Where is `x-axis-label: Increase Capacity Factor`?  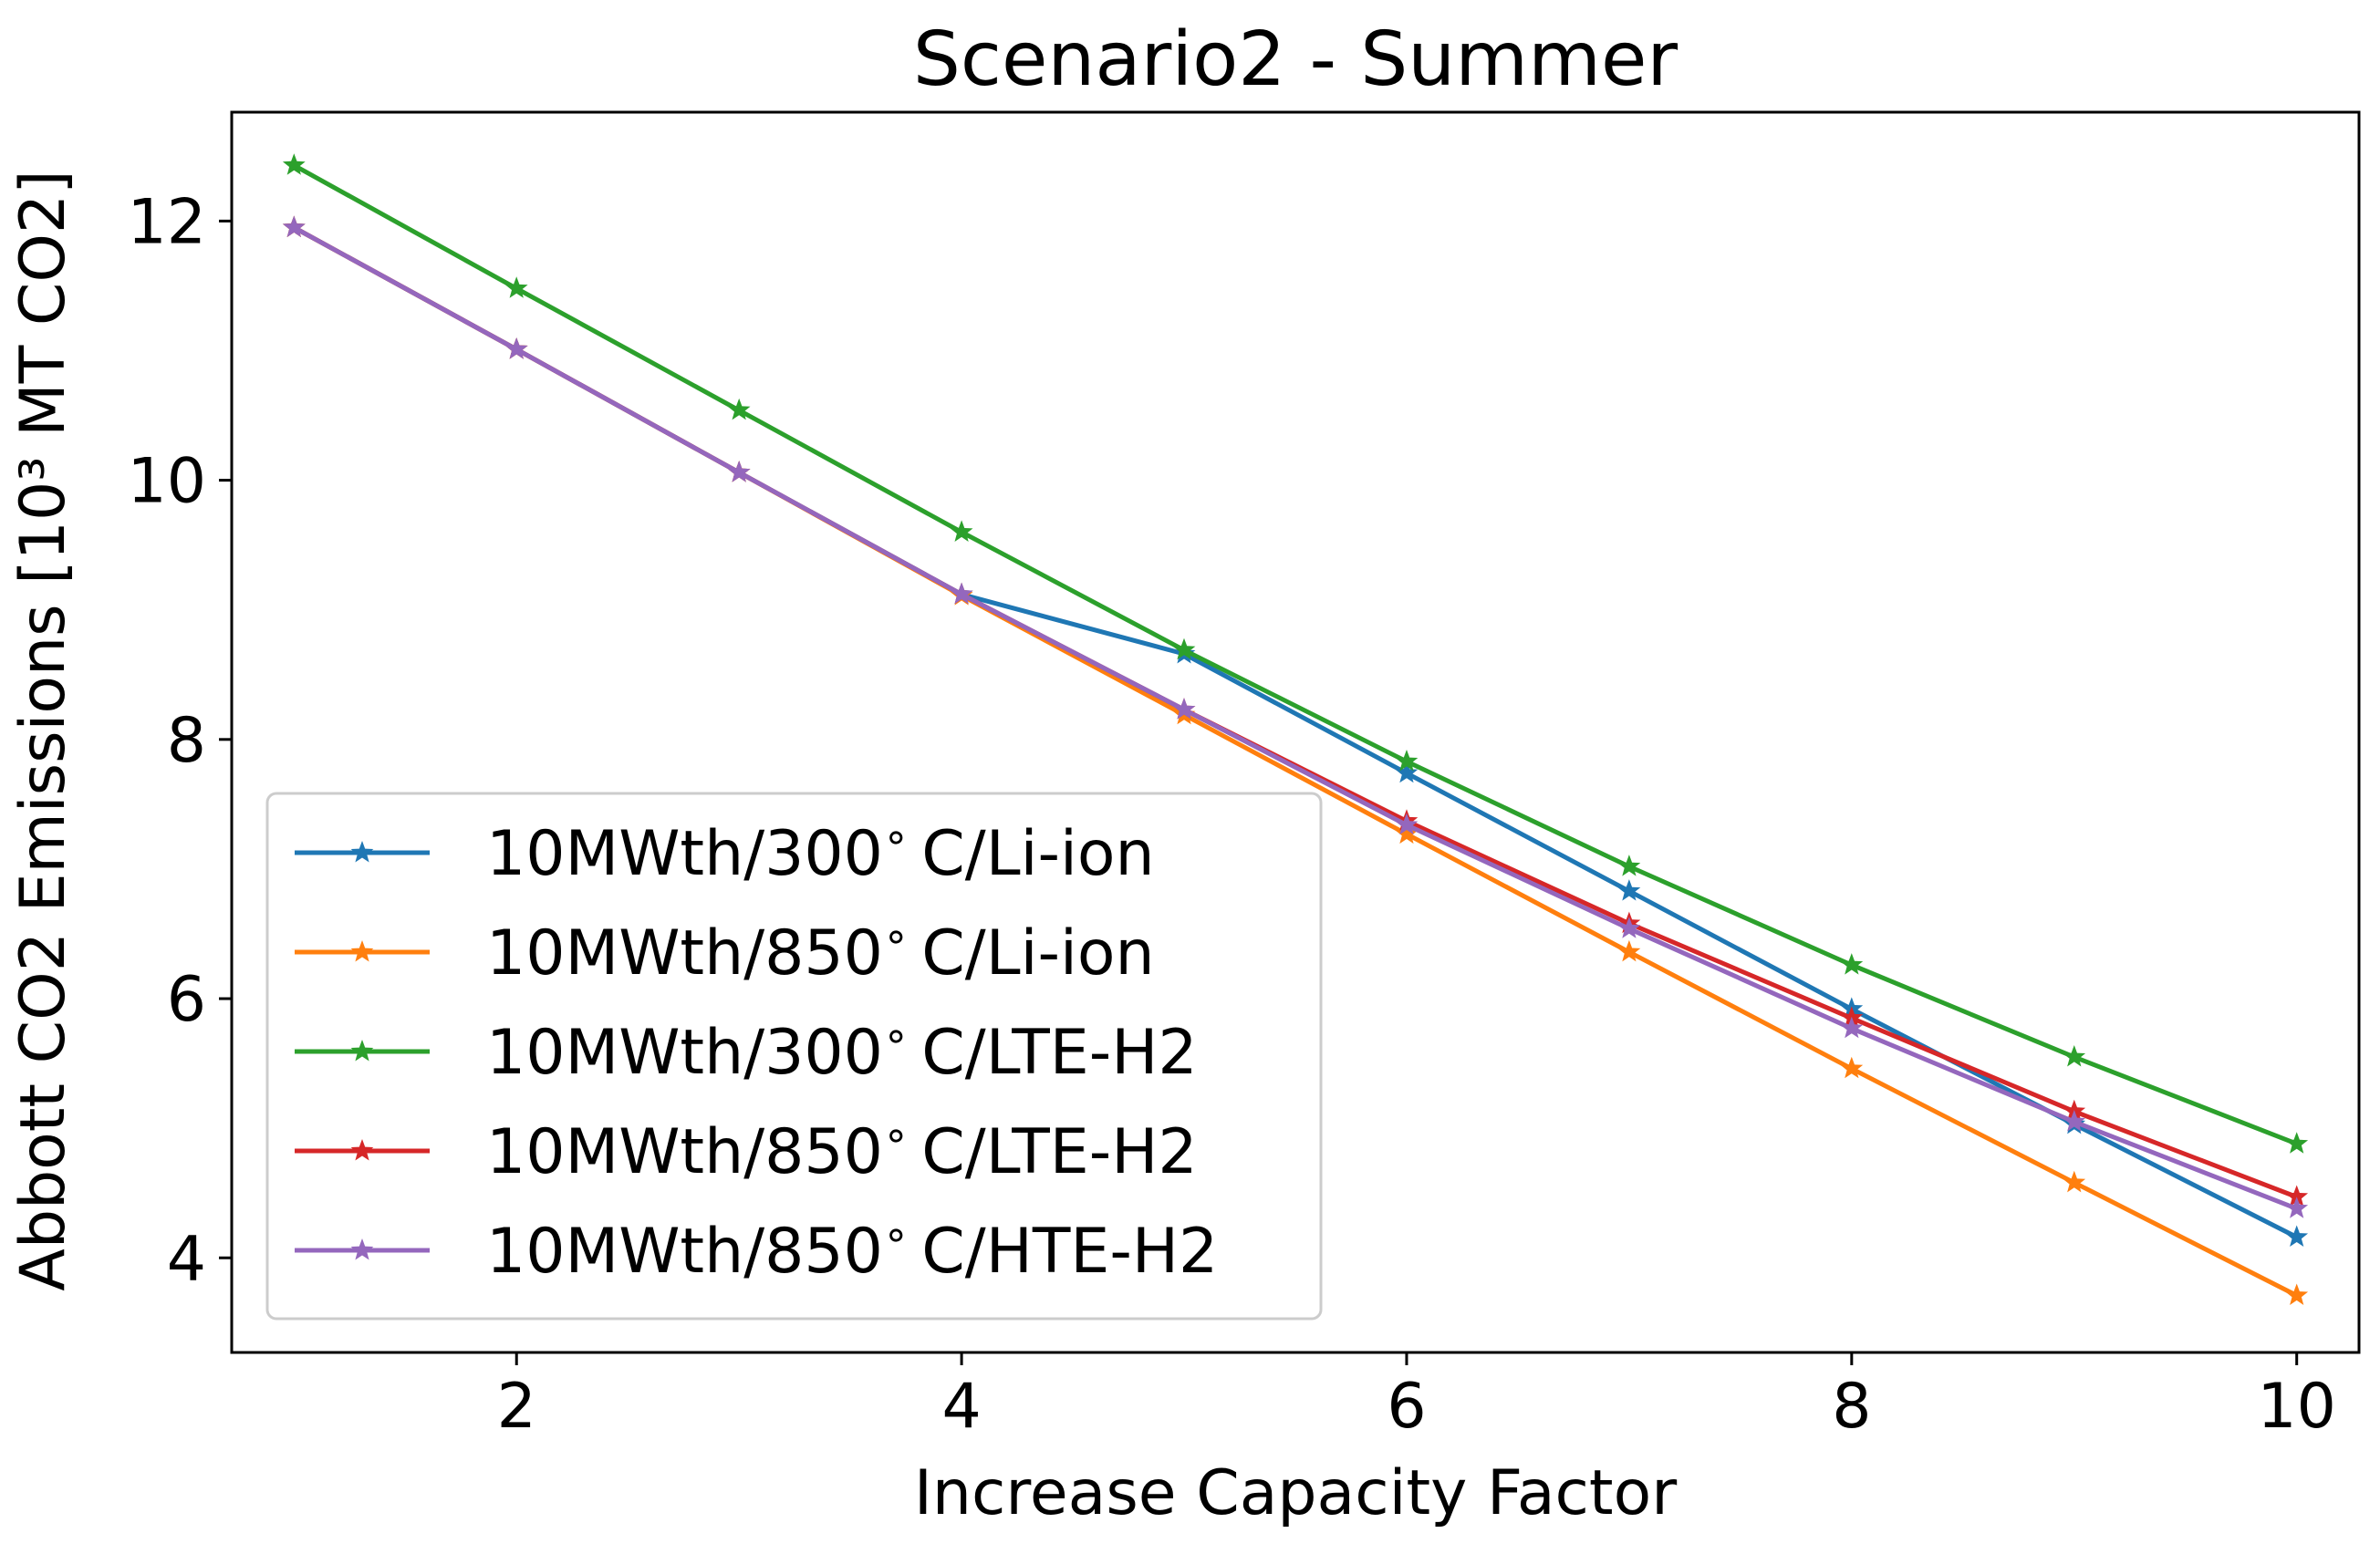 x-axis-label: Increase Capacity Factor is located at coordinates (1296, 1493).